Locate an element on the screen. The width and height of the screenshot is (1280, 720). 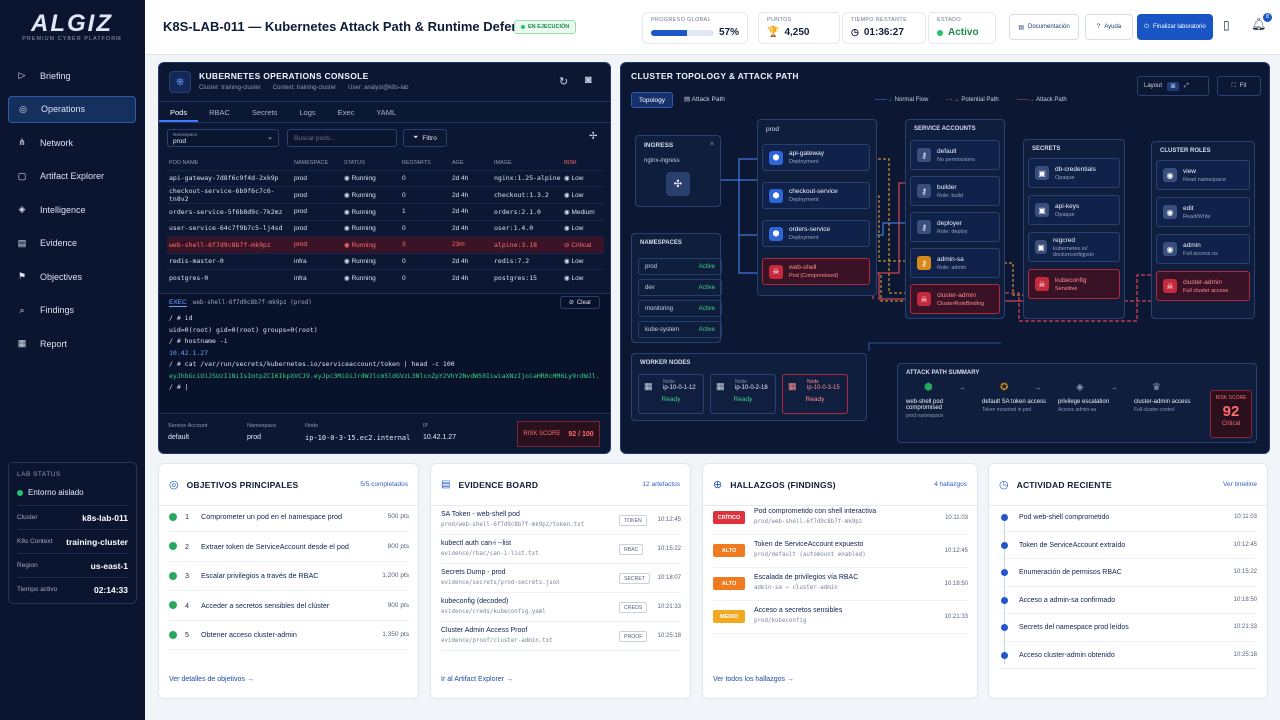
objective-item: 5 Obtener acceso cluster-admin 1,350 pts is located at coordinates (289, 635).